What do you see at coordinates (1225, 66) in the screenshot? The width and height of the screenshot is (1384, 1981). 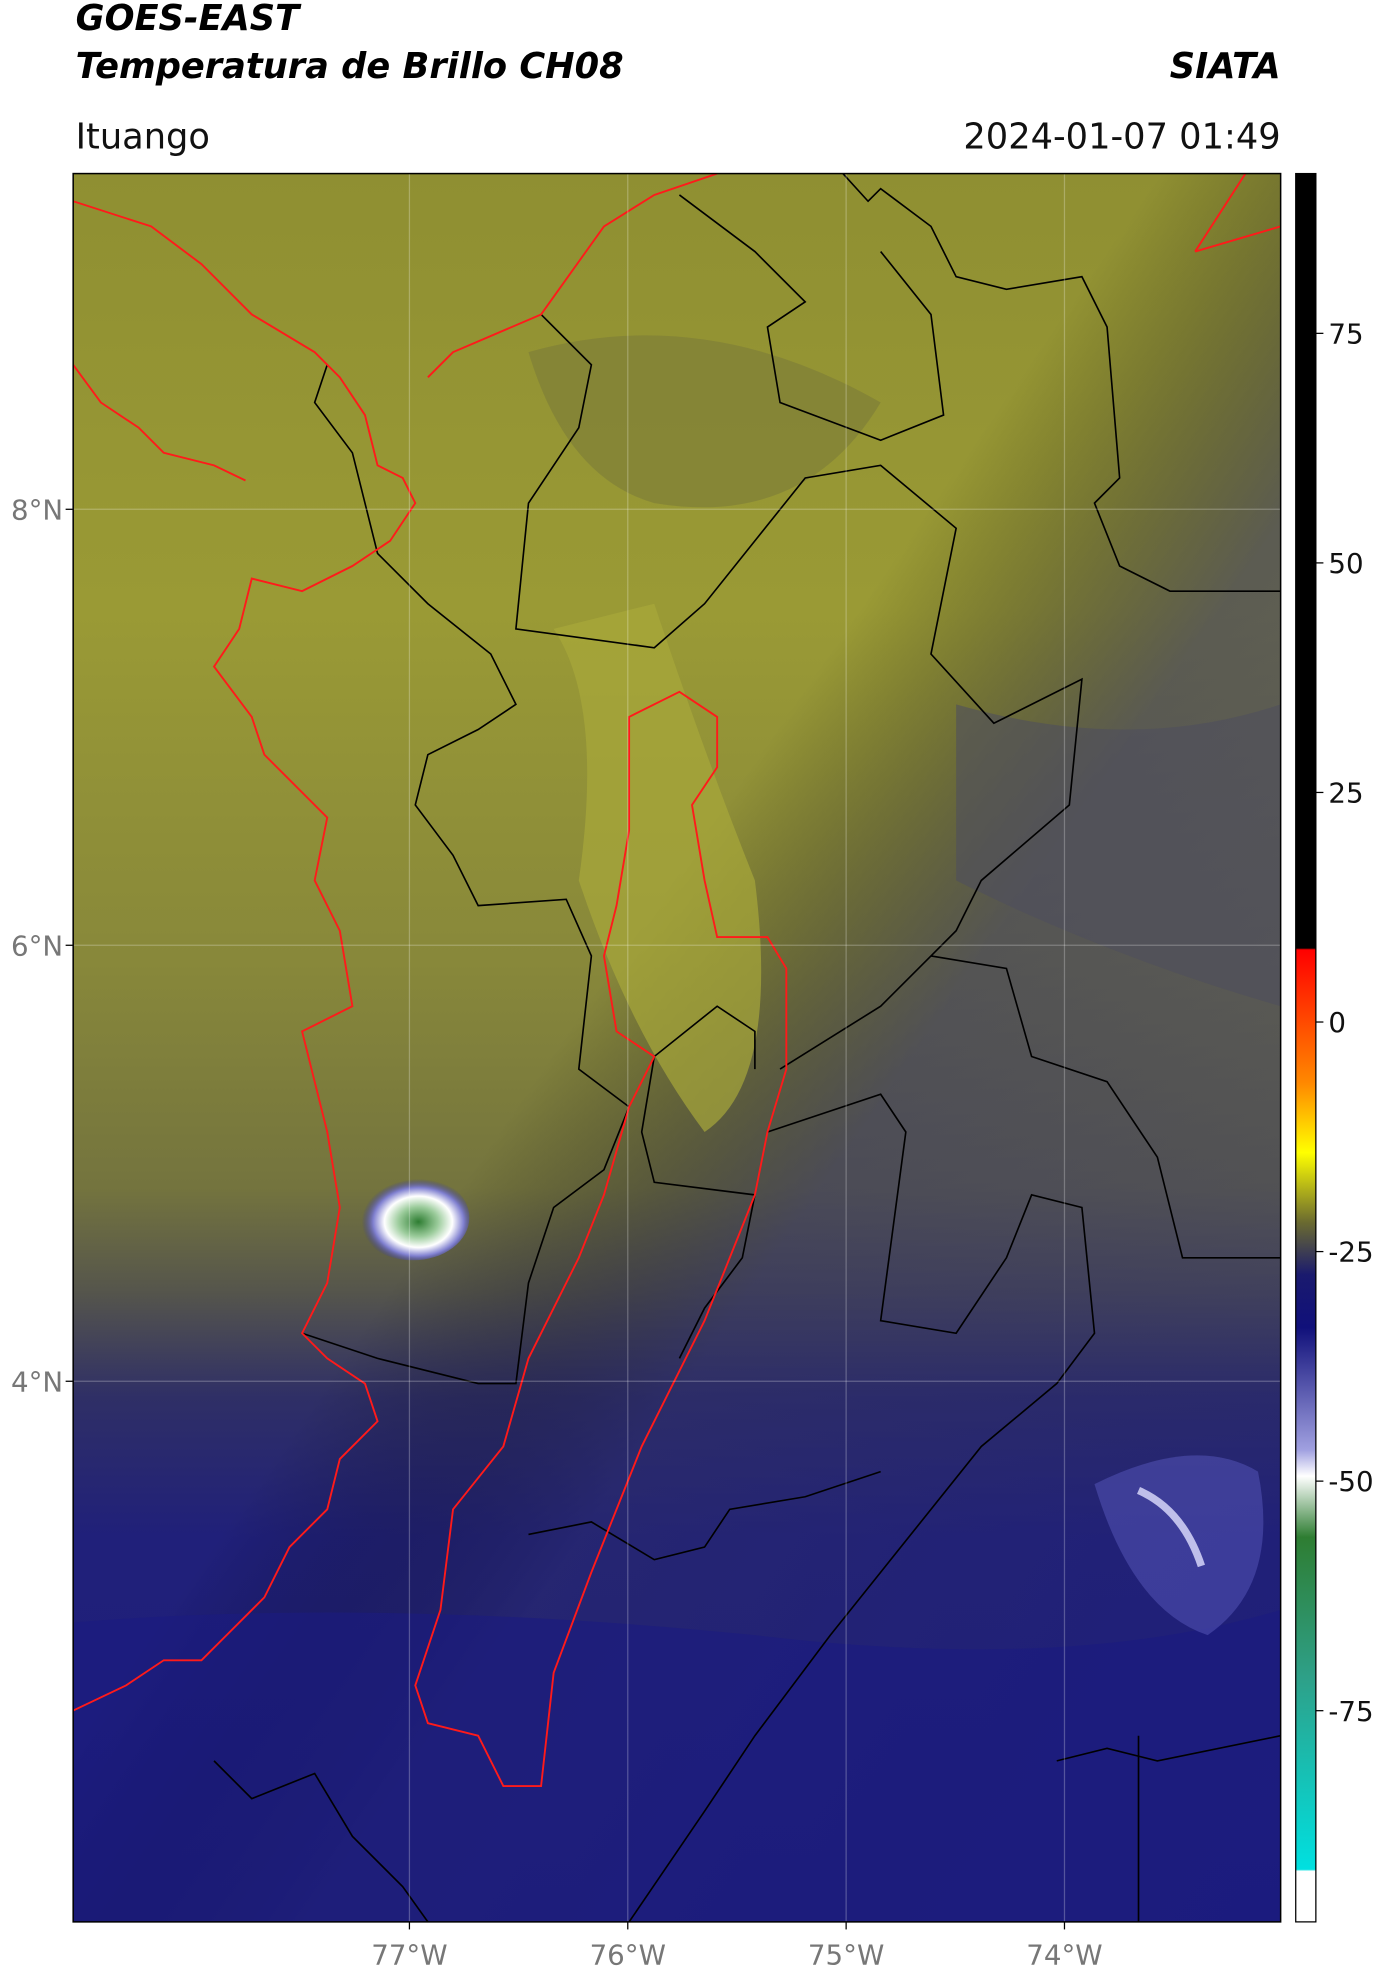 I see `brand: SIATA` at bounding box center [1225, 66].